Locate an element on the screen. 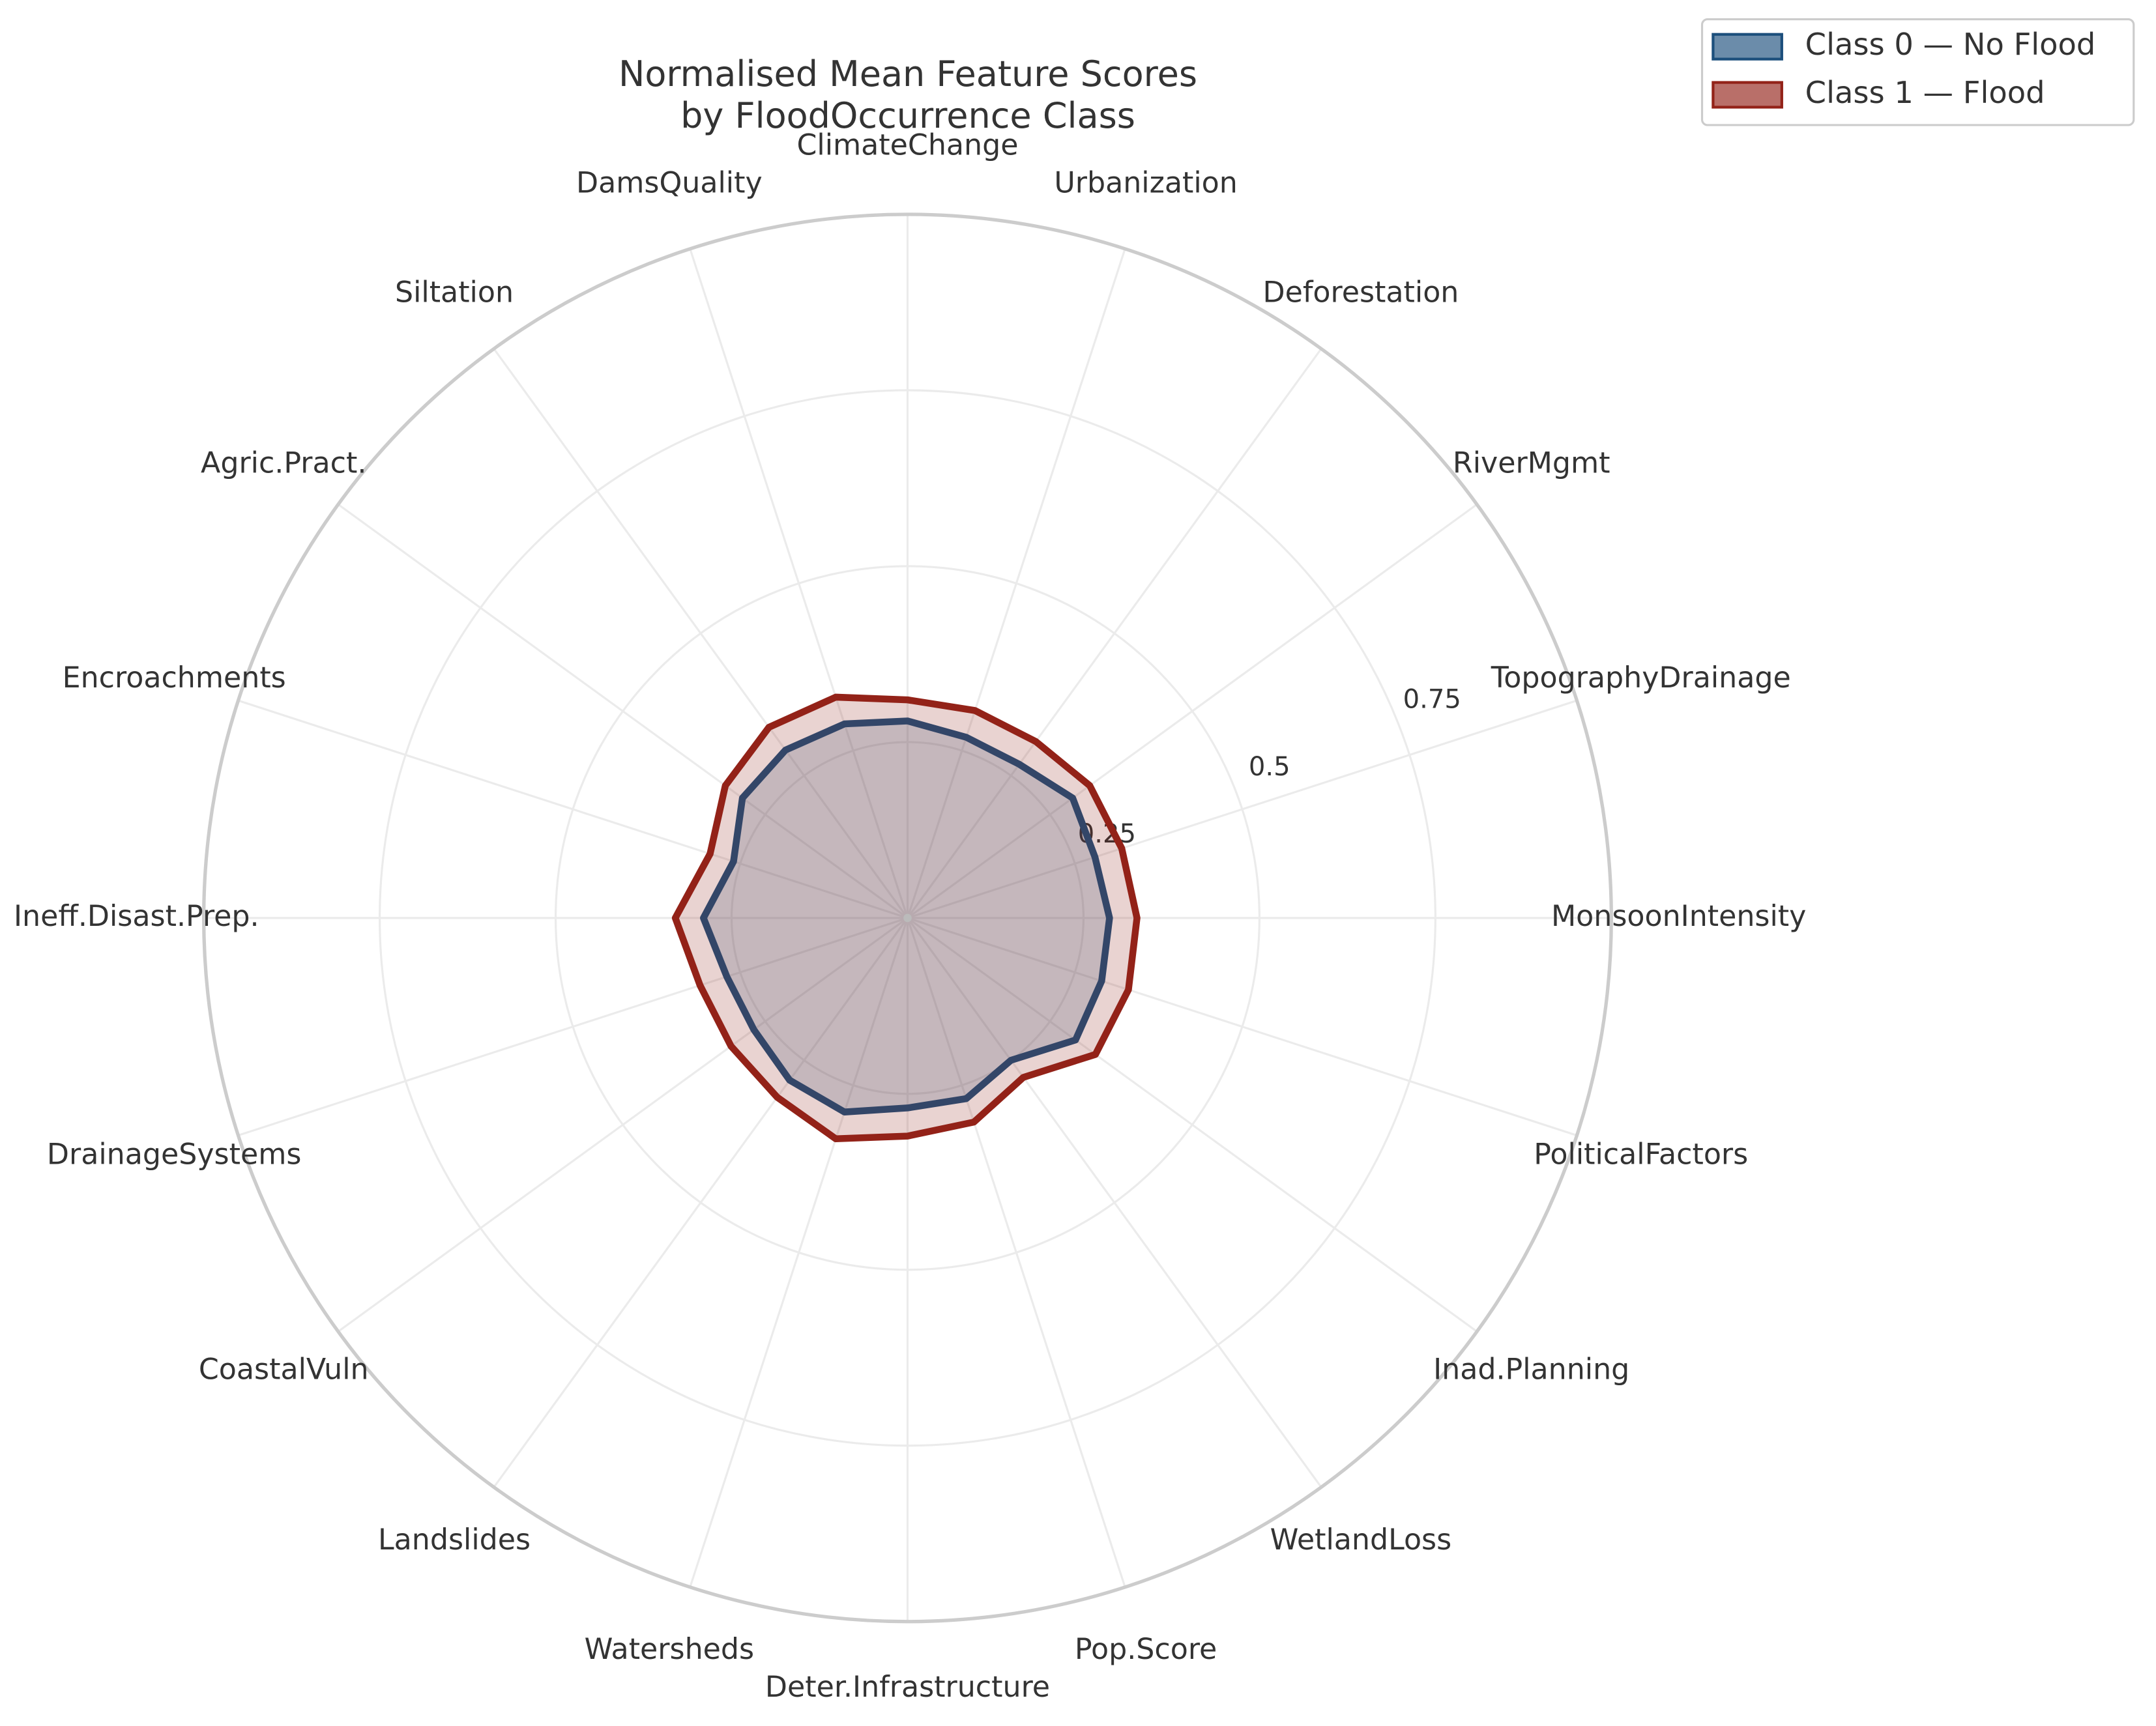 The width and height of the screenshot is (2156, 1726). category-label: Watersheds is located at coordinates (669, 1649).